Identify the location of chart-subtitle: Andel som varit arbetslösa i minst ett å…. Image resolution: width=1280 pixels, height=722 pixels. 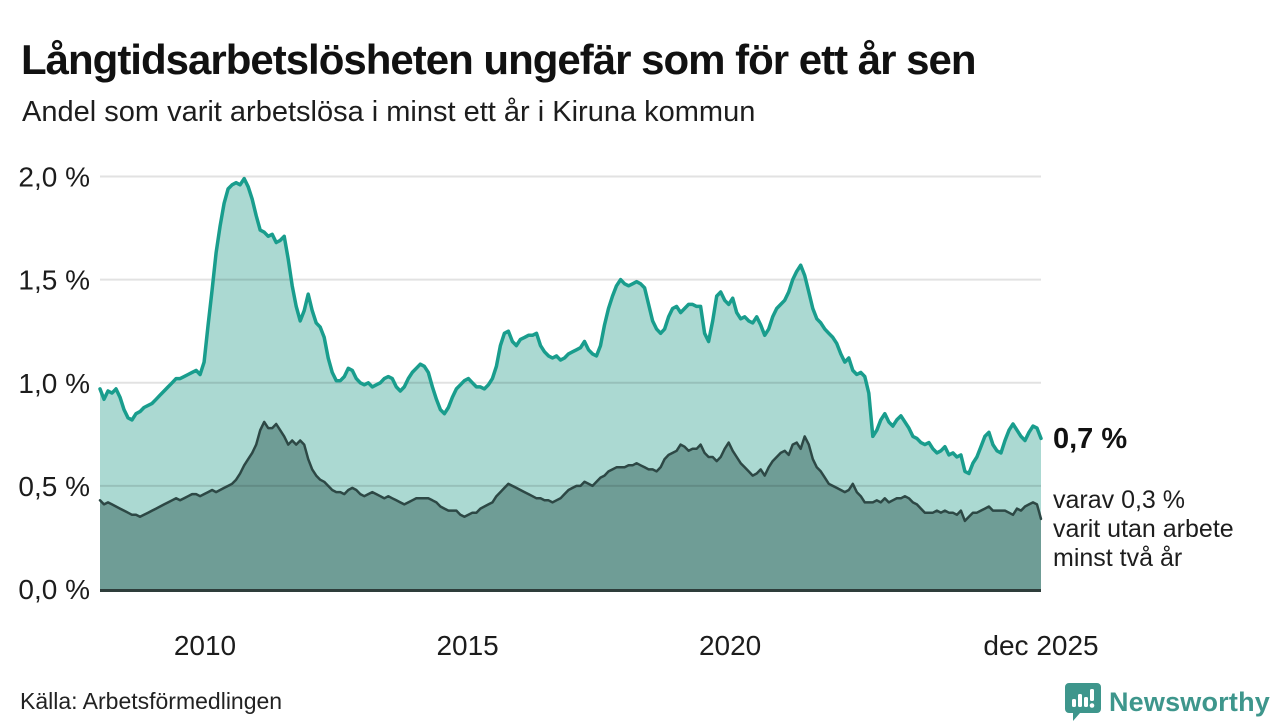
(389, 112).